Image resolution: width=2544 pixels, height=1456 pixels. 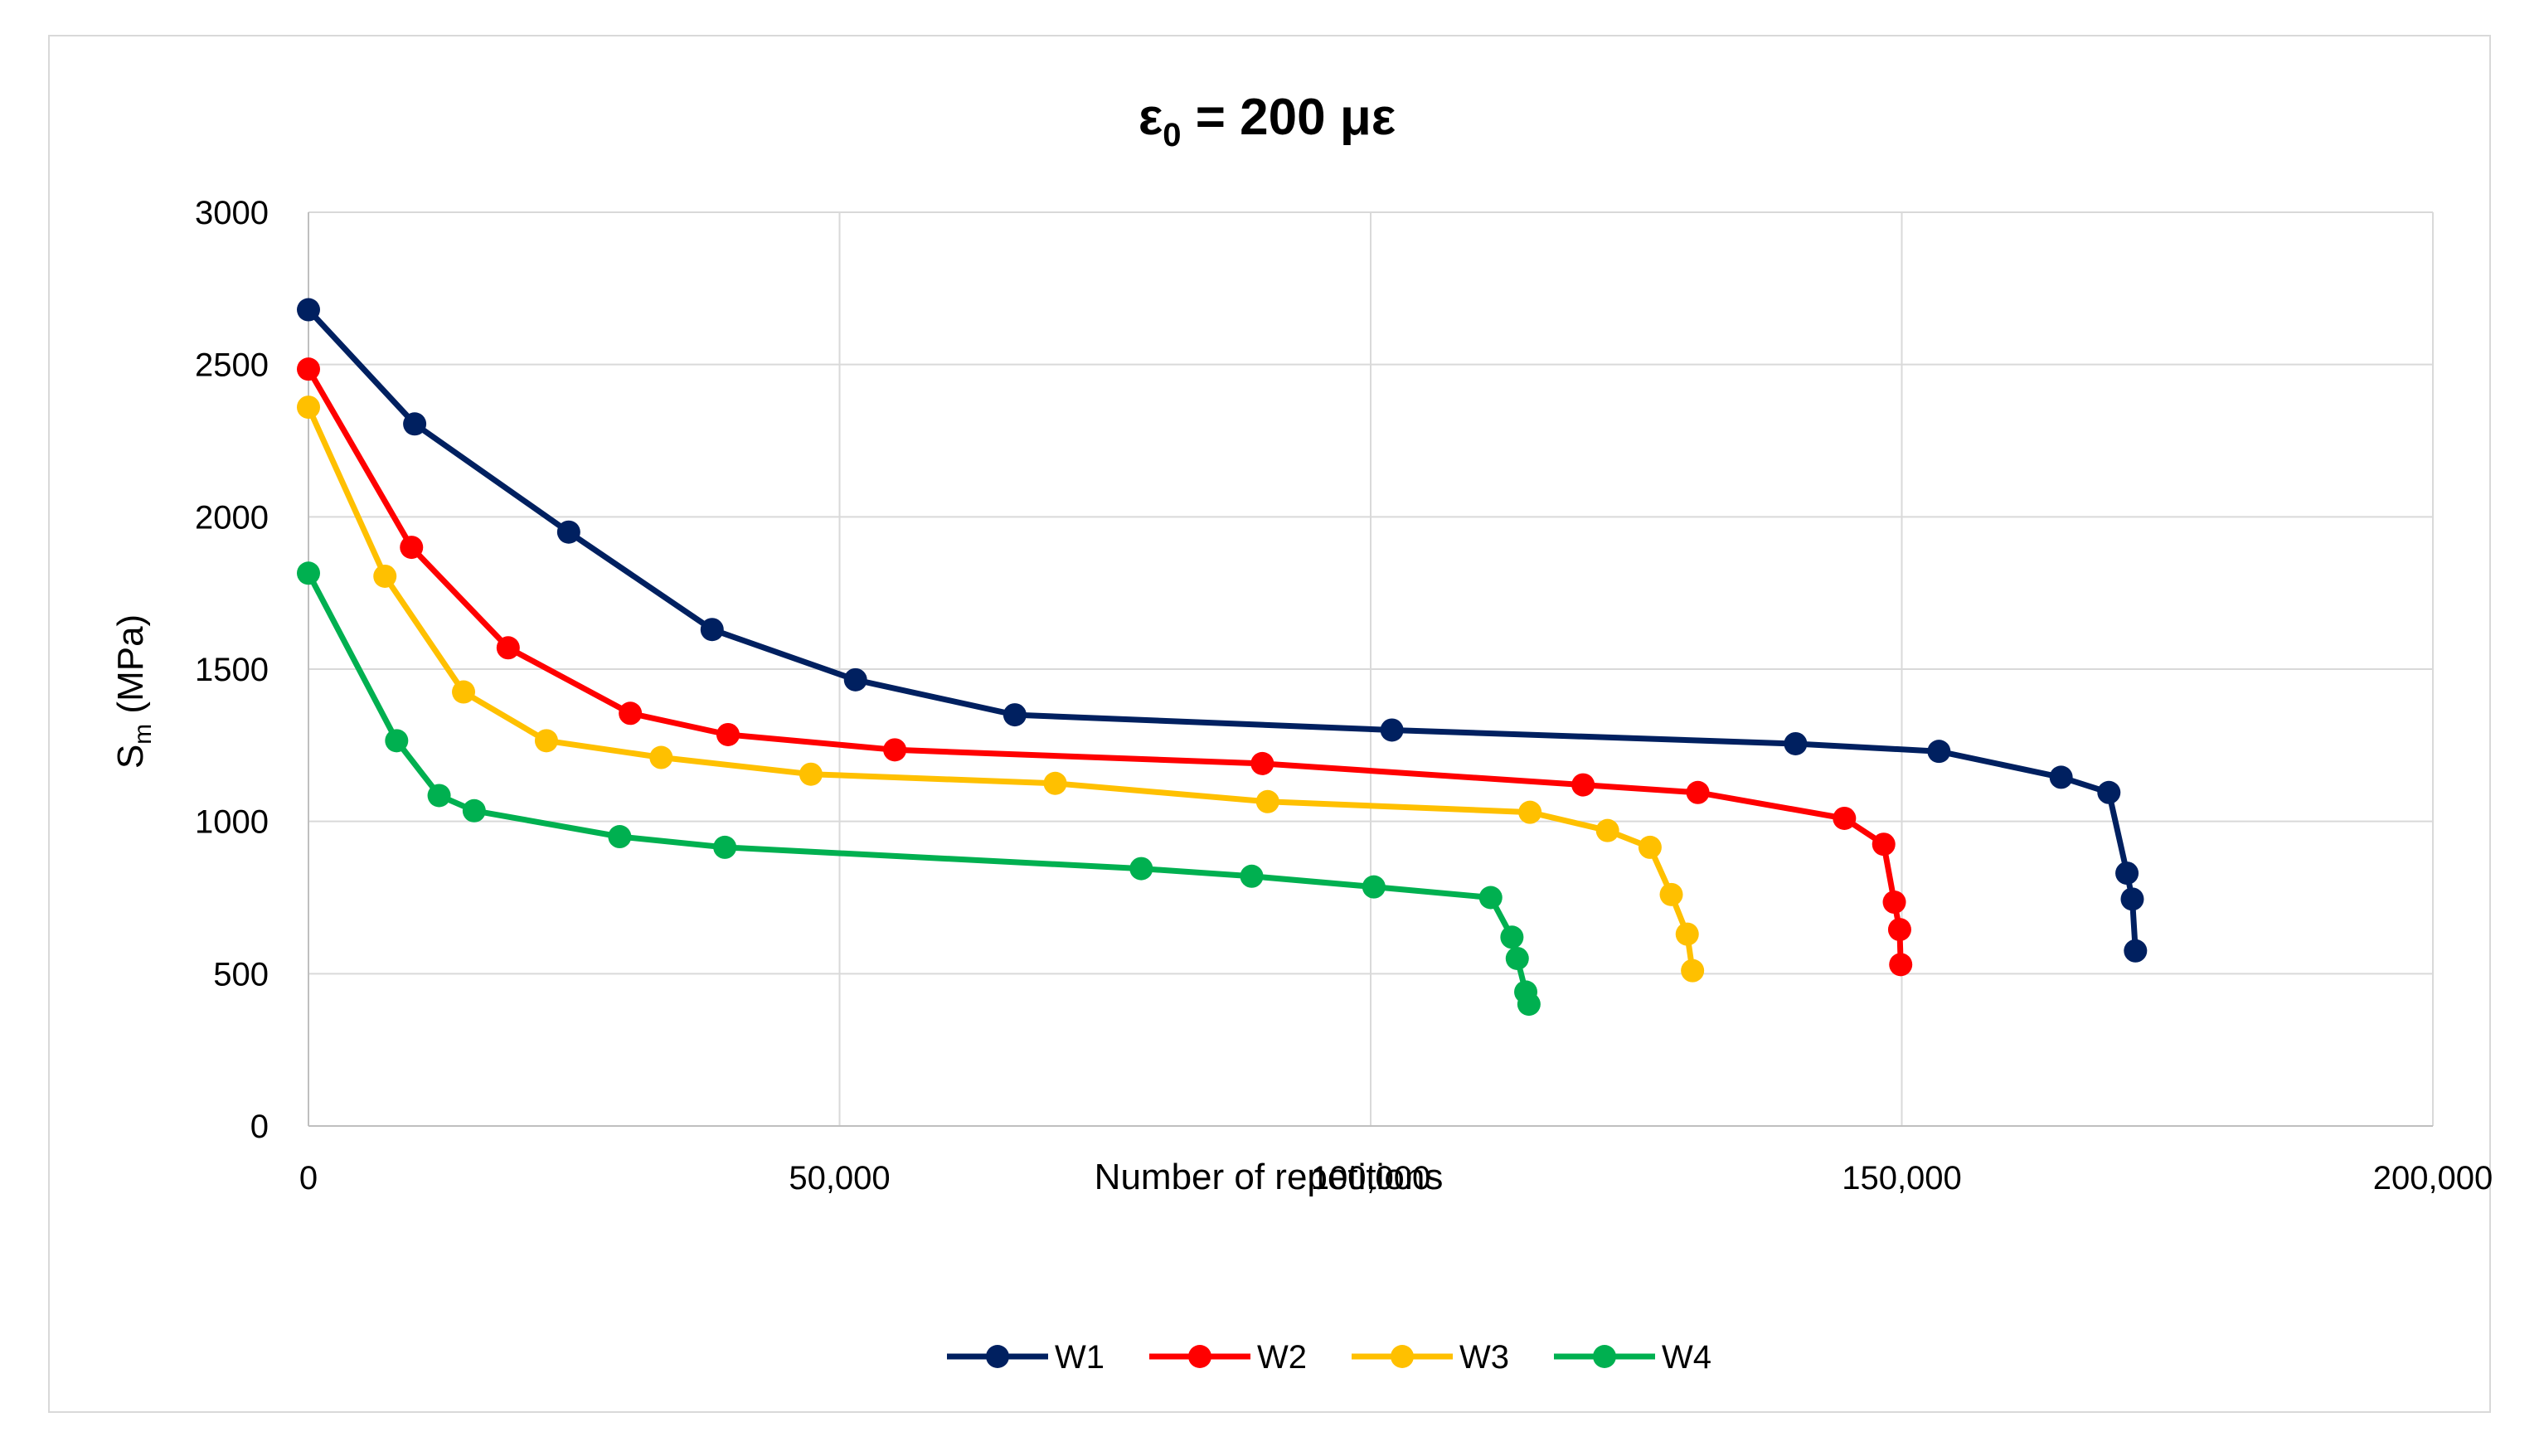 I want to click on y-tick-label: 3000, so click(x=232, y=213).